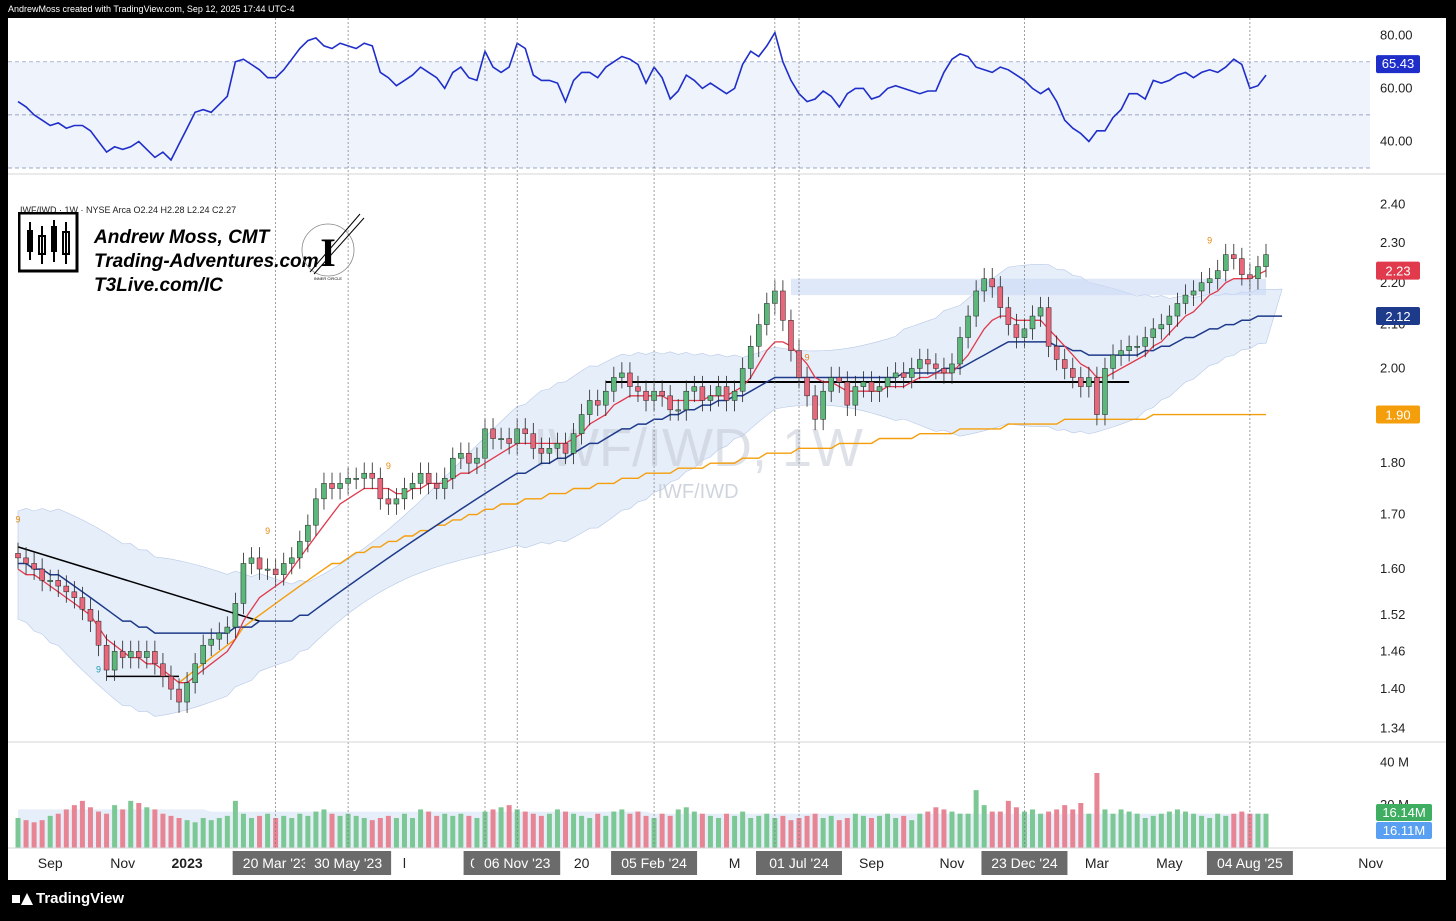  What do you see at coordinates (68, 898) in the screenshot?
I see `tradingview-logo: TradingView` at bounding box center [68, 898].